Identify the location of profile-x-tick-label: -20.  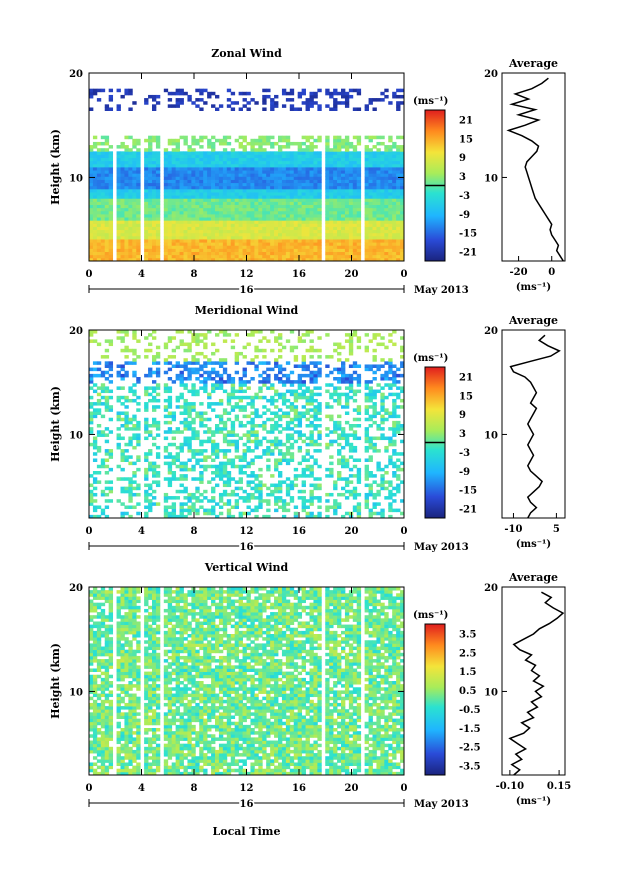
(519, 272).